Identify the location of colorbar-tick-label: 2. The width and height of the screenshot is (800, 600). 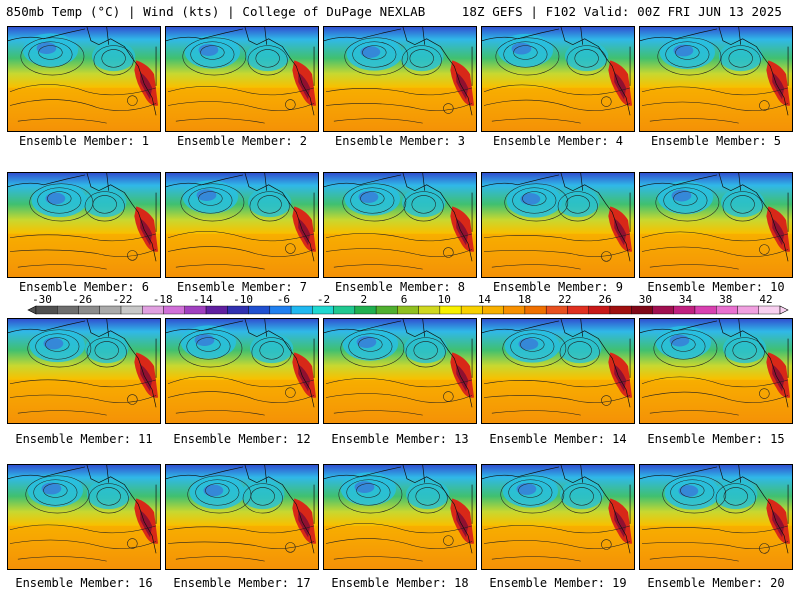
(364, 299).